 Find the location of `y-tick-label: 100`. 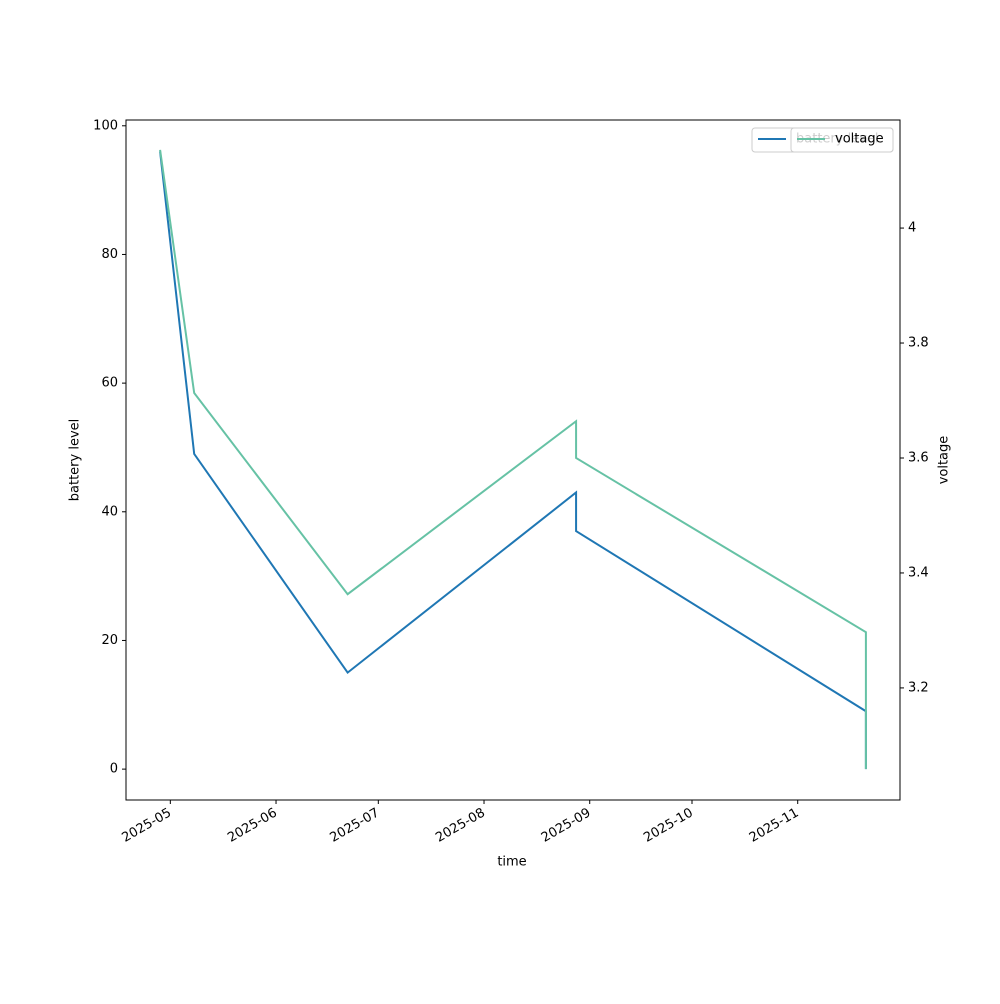

y-tick-label: 100 is located at coordinates (105, 125).